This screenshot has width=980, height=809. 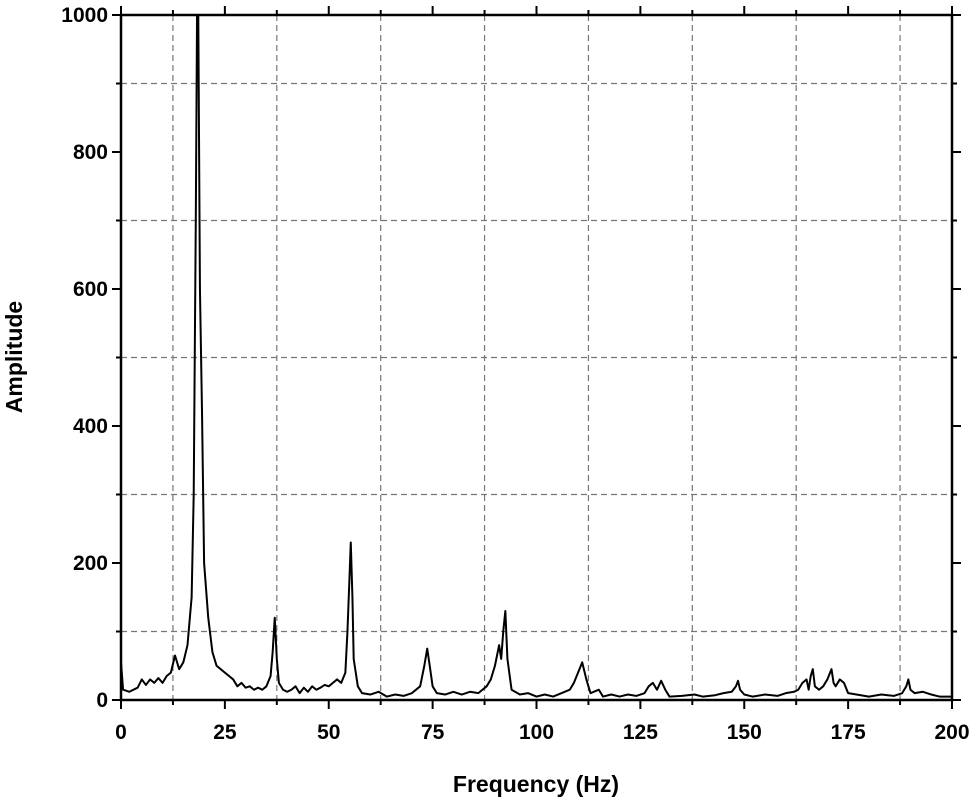 I want to click on y-tick-label: 1000, so click(x=84, y=15).